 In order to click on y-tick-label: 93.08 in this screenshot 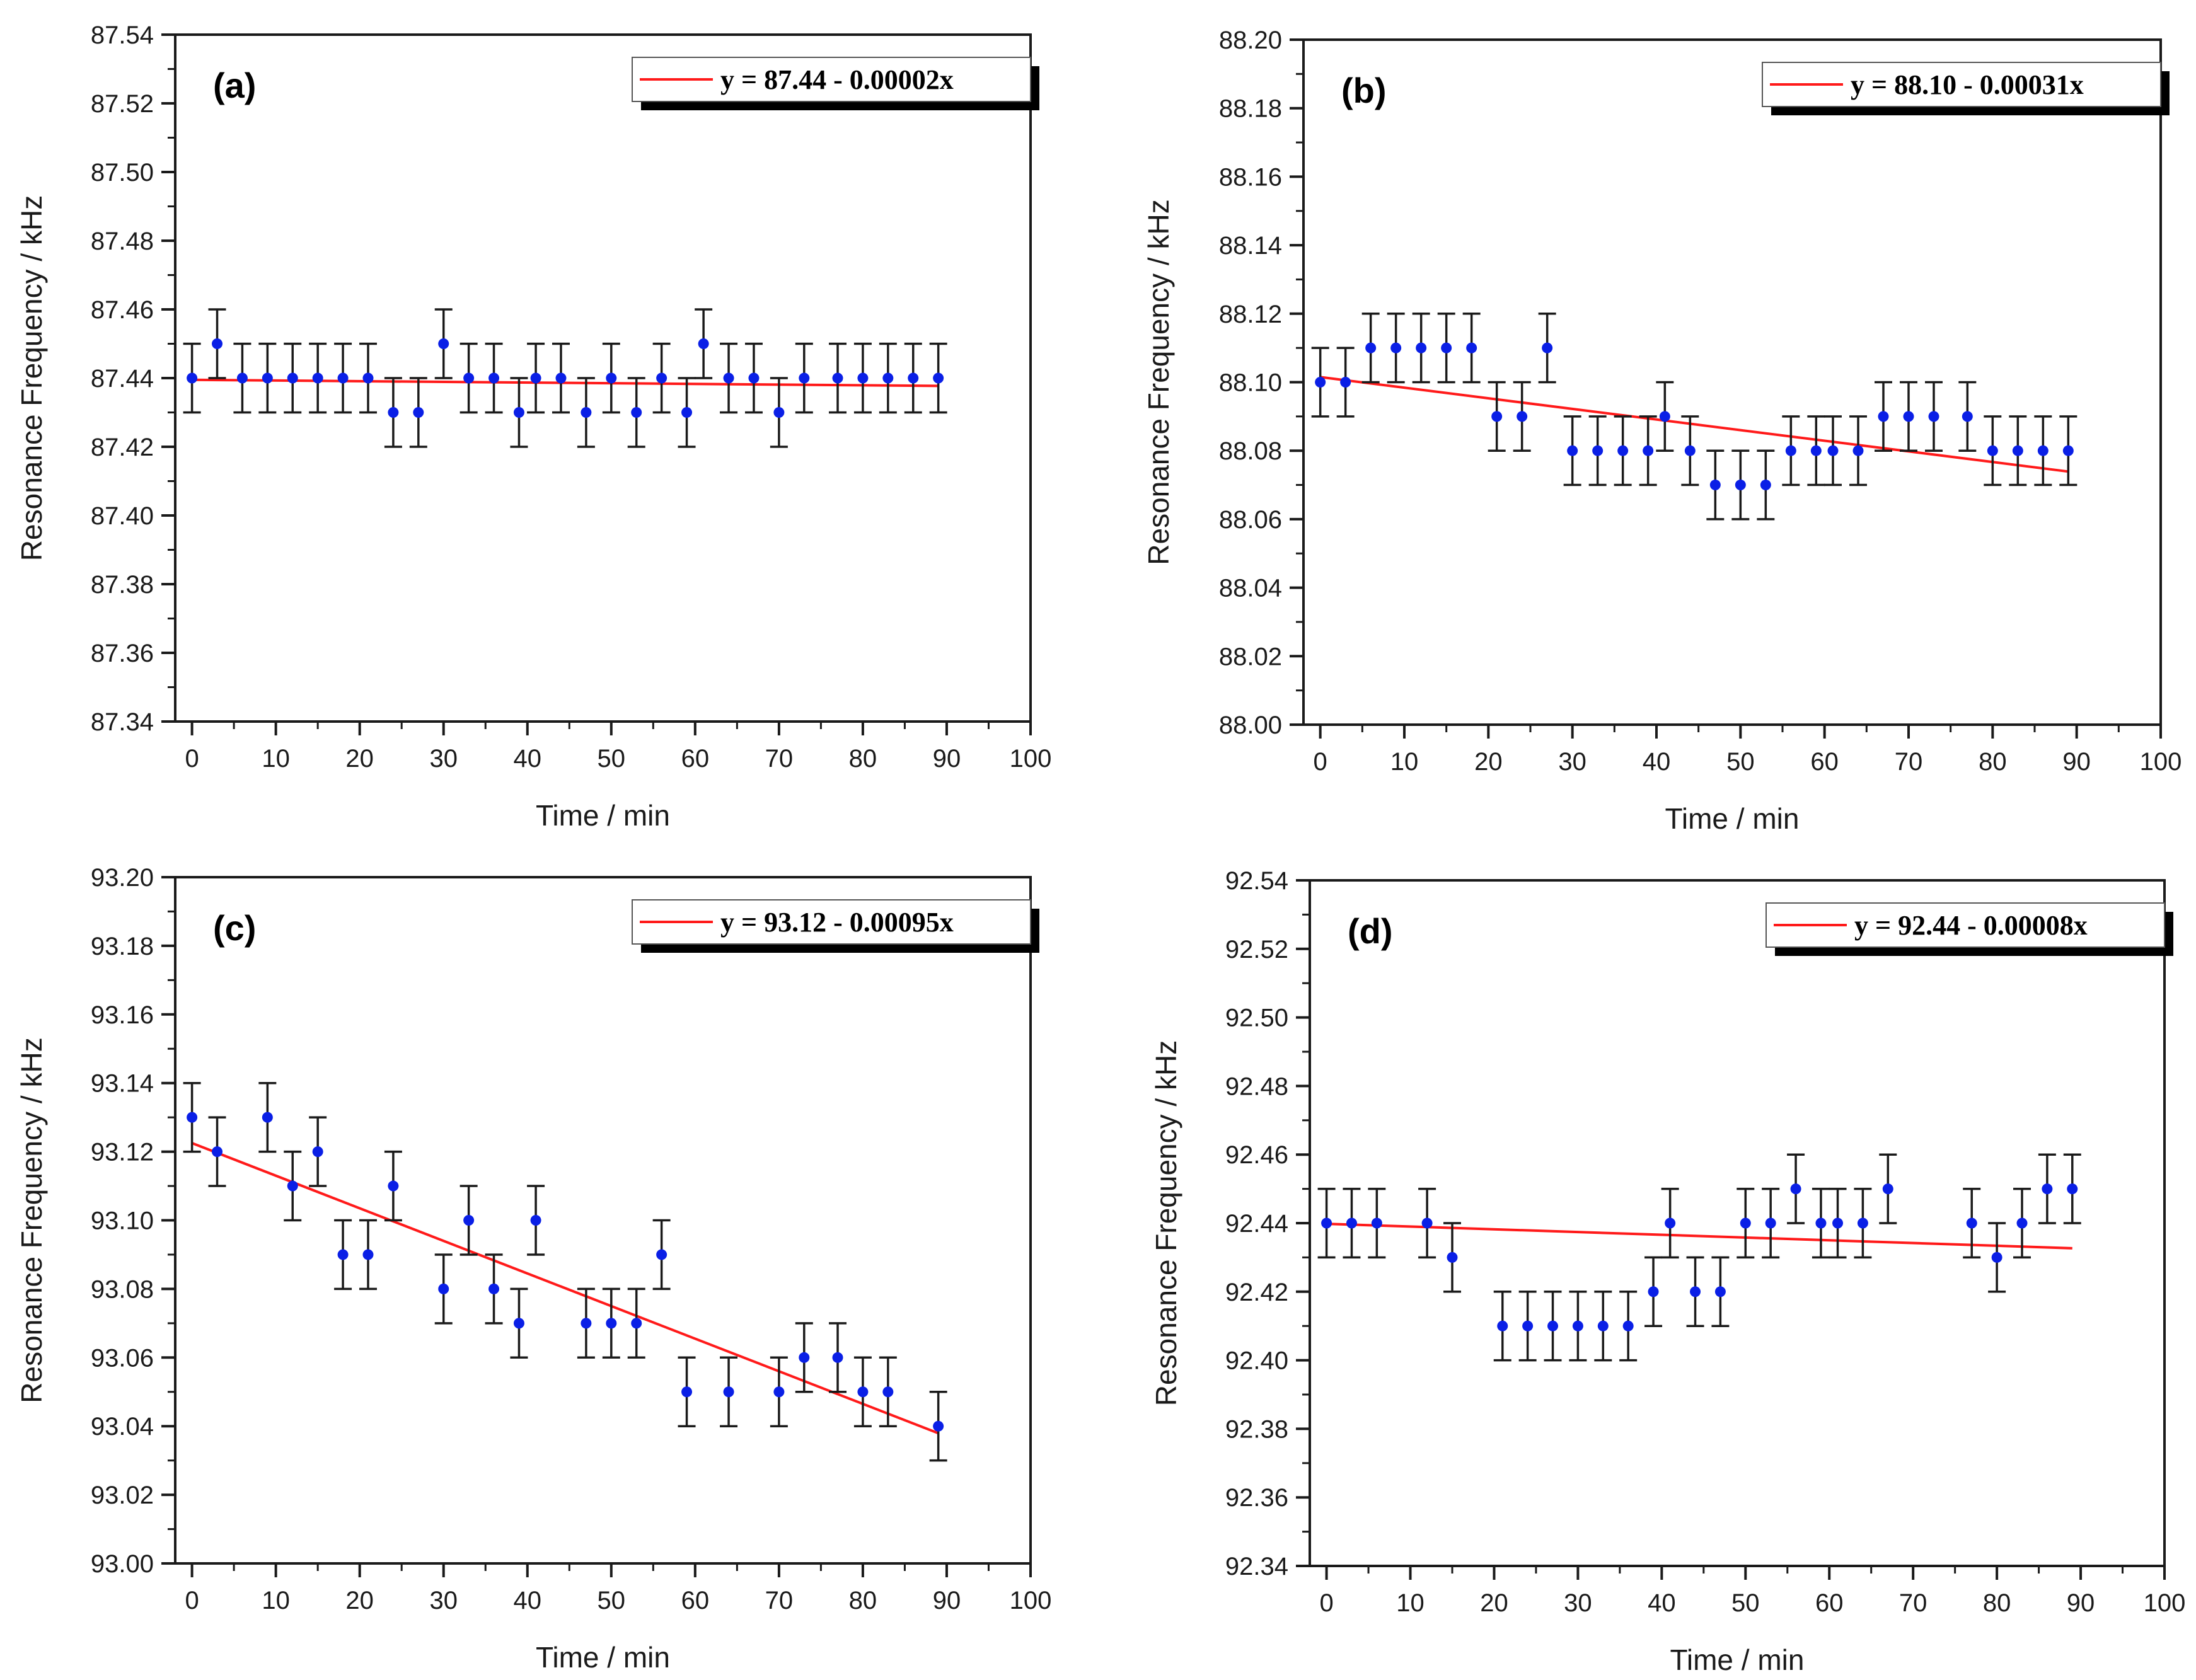, I will do `click(122, 1289)`.